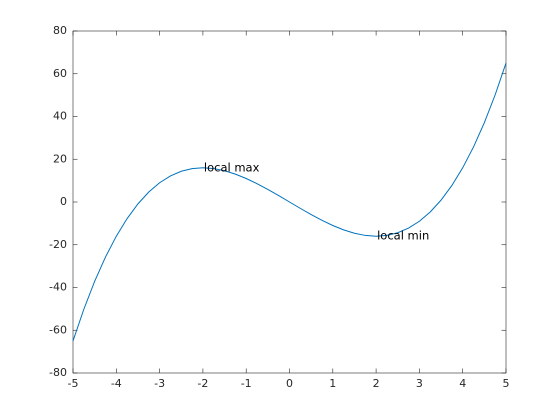  I want to click on y-tick-label: -80, so click(58, 372).